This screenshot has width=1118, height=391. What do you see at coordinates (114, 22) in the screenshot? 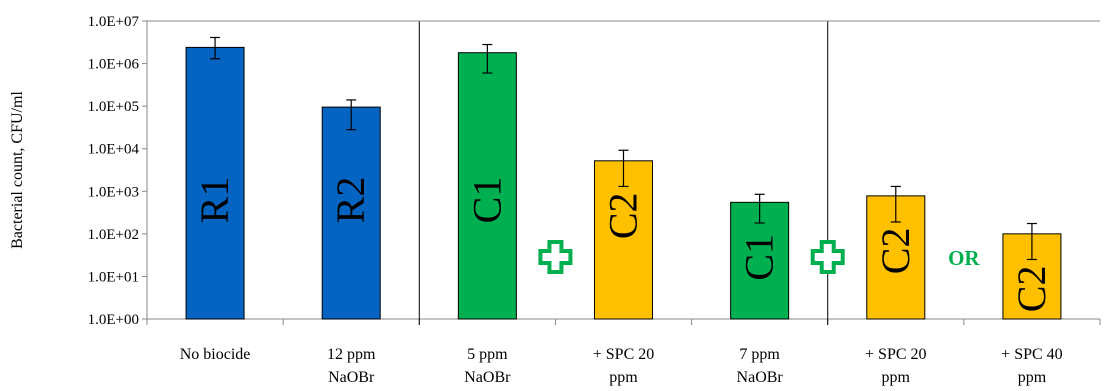
I see `y-tick-label: 1.0E+07` at bounding box center [114, 22].